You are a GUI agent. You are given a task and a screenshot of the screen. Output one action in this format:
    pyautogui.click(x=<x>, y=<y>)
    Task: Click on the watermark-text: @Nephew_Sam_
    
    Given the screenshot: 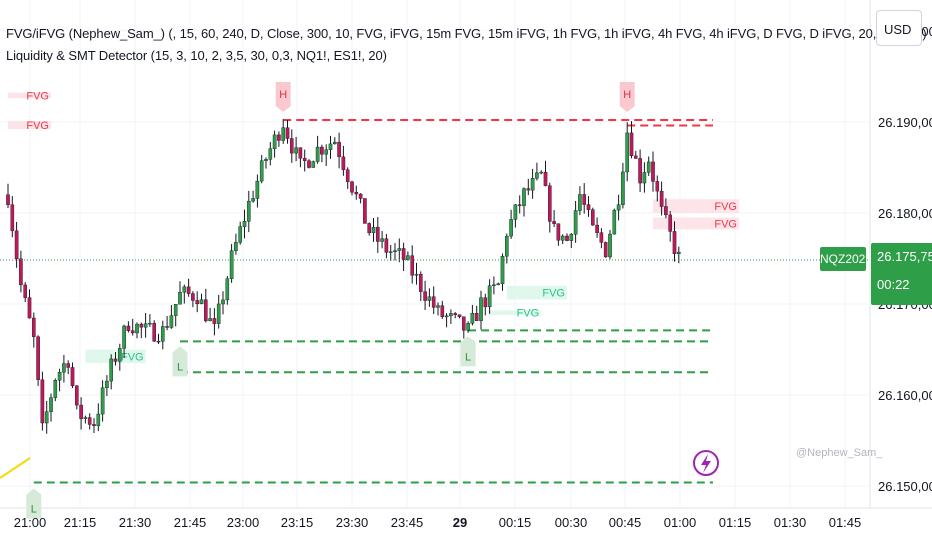 What is the action you would take?
    pyautogui.click(x=839, y=453)
    